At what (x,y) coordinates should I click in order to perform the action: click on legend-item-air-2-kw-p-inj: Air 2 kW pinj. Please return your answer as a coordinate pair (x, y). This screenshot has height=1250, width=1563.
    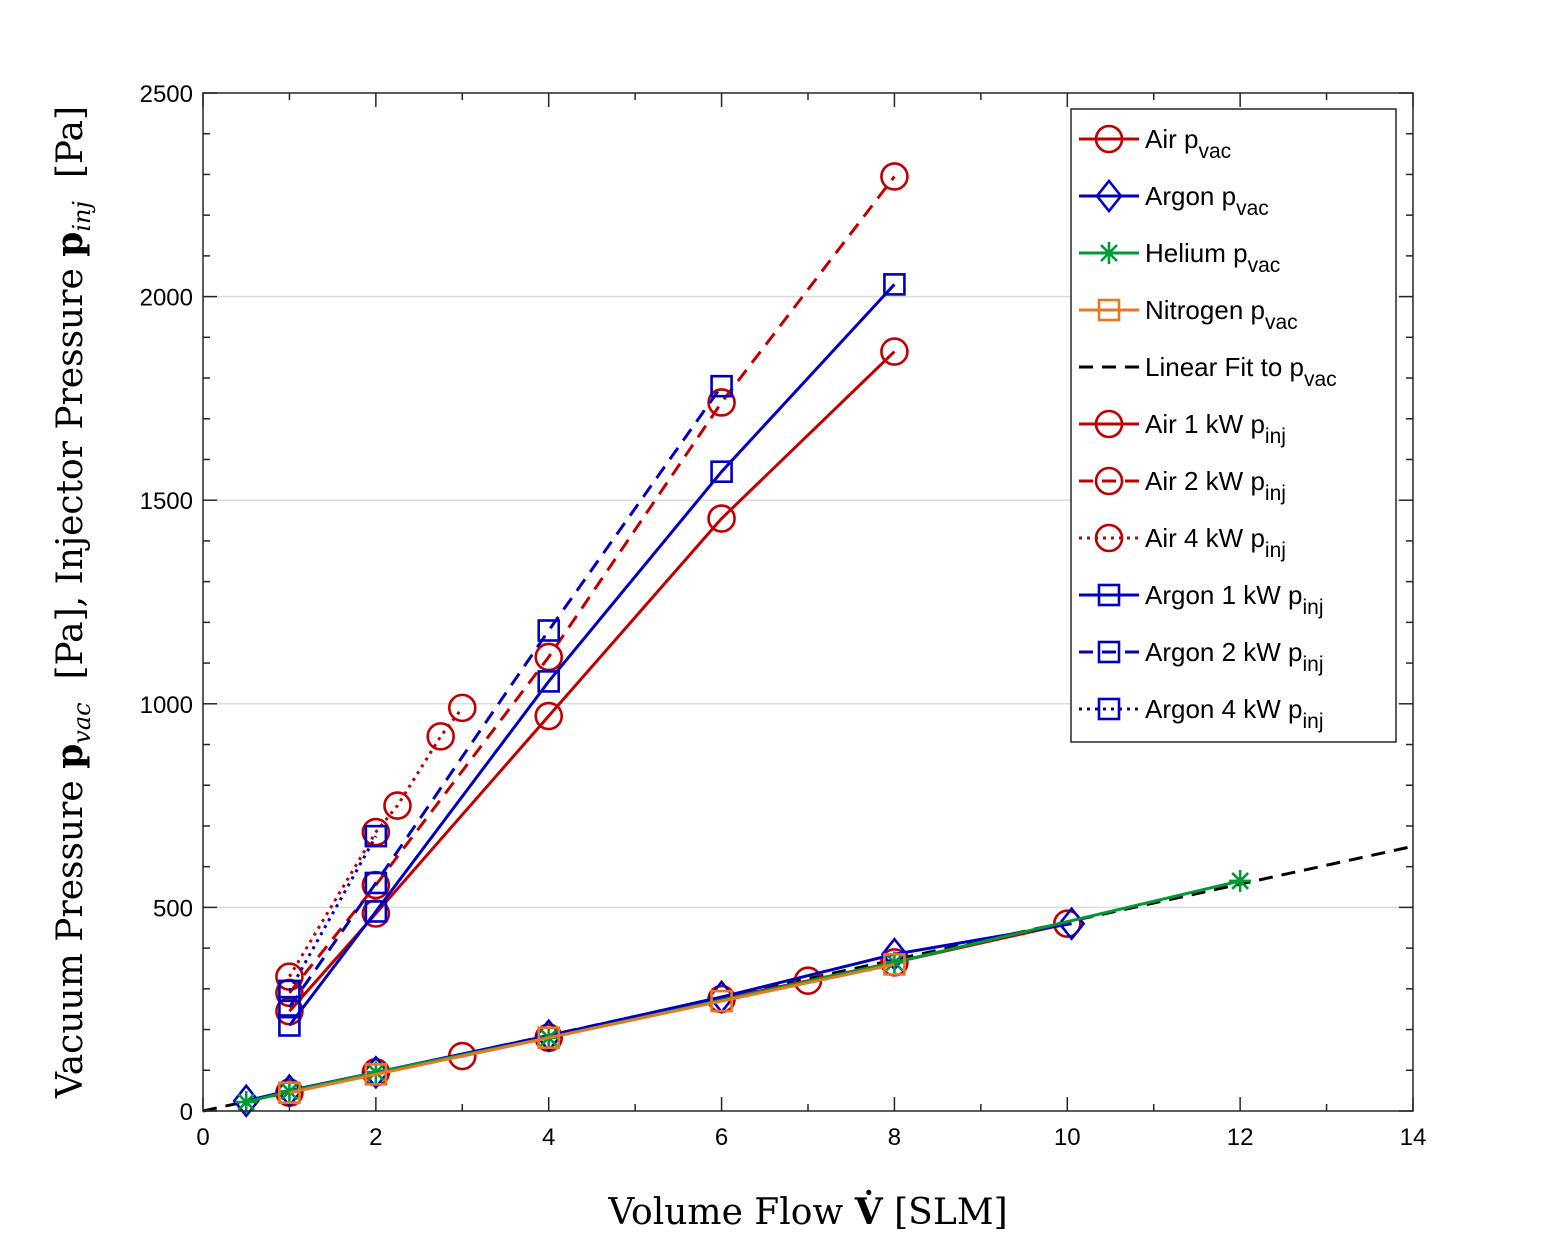
    Looking at the image, I should click on (1182, 485).